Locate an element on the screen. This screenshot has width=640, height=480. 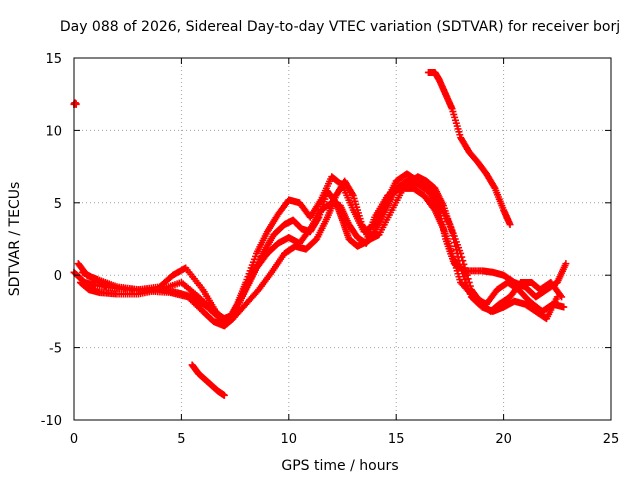
x-tick-label: 15 is located at coordinates (396, 439).